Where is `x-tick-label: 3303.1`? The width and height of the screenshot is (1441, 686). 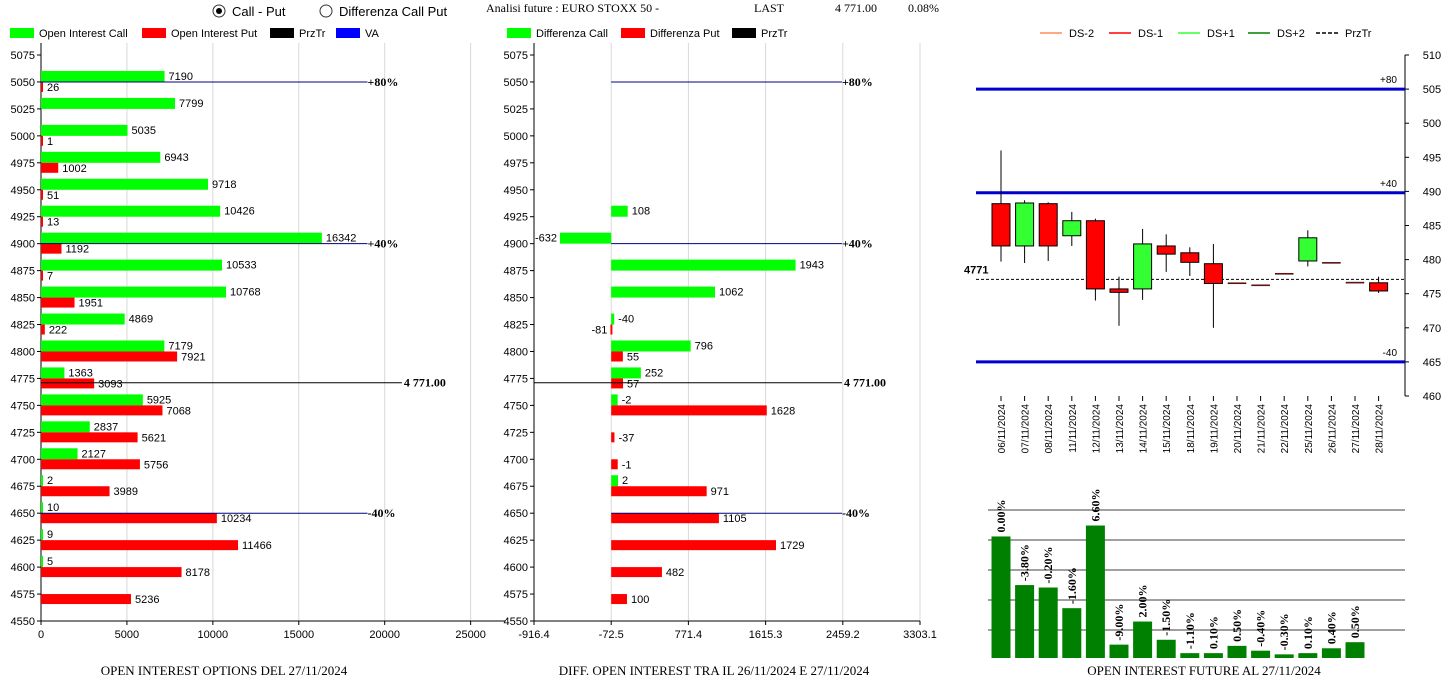
x-tick-label: 3303.1 is located at coordinates (920, 635).